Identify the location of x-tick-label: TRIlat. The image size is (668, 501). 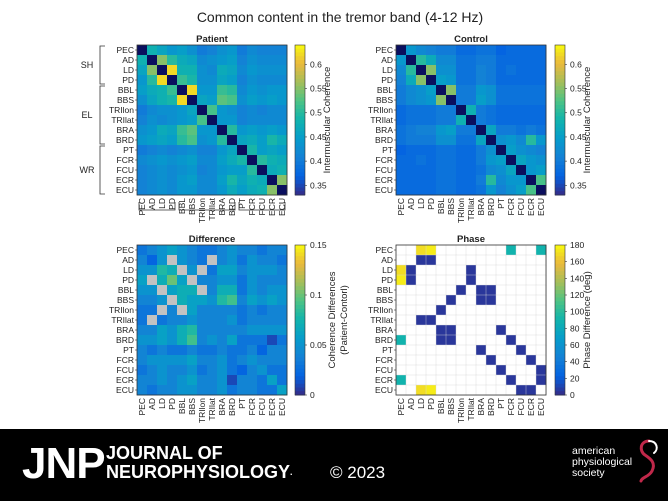
(212, 208).